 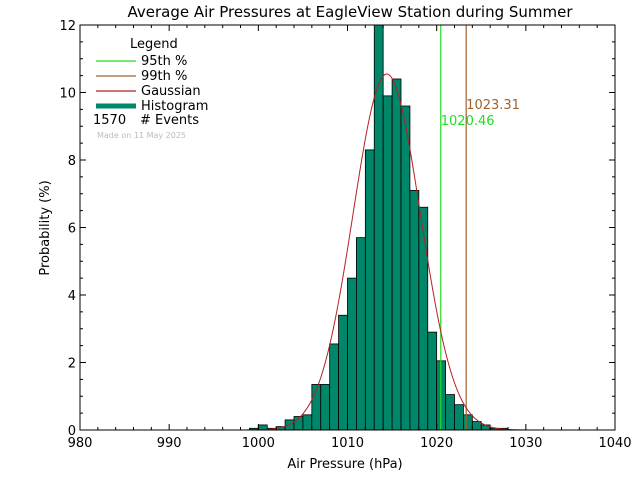 What do you see at coordinates (72, 229) in the screenshot?
I see `y-tick-label: 6` at bounding box center [72, 229].